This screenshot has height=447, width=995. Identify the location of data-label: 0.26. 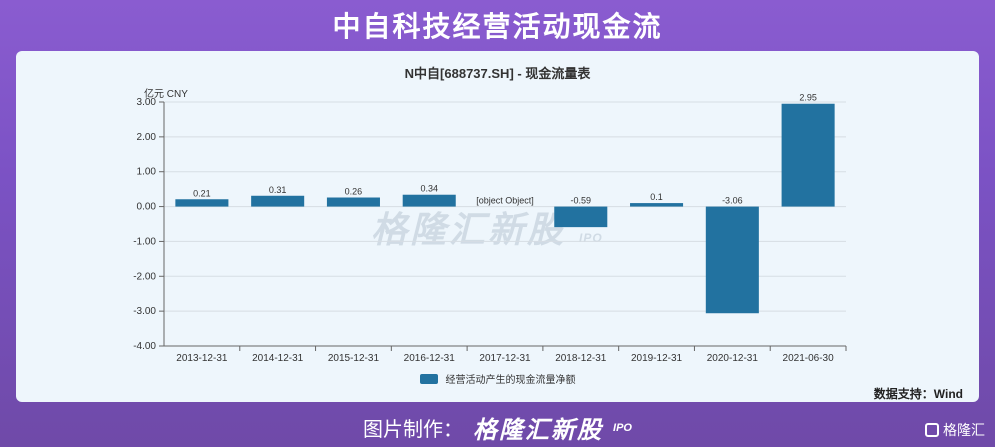
(354, 192).